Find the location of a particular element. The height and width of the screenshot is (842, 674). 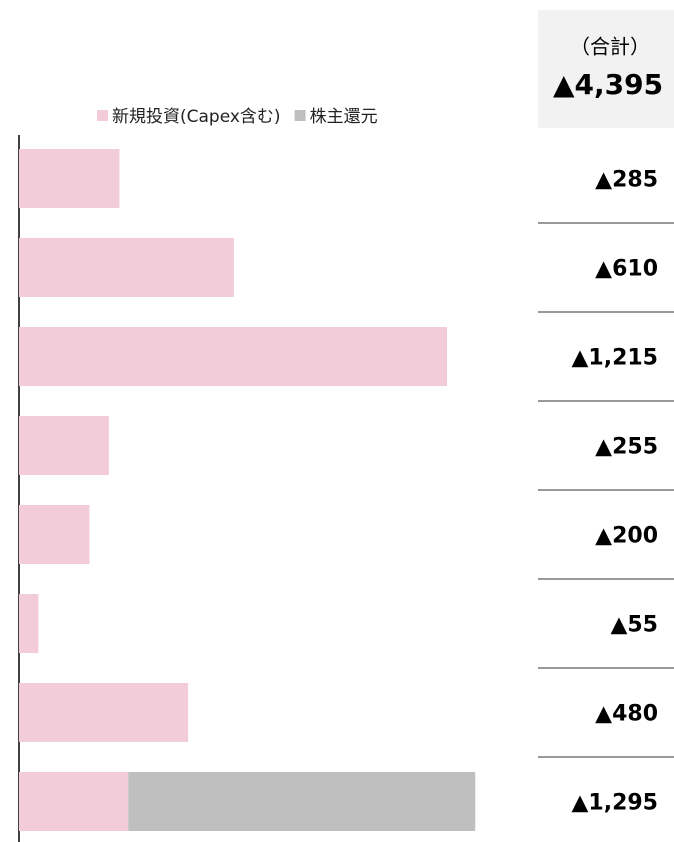

row-total: ▲610 is located at coordinates (626, 269).